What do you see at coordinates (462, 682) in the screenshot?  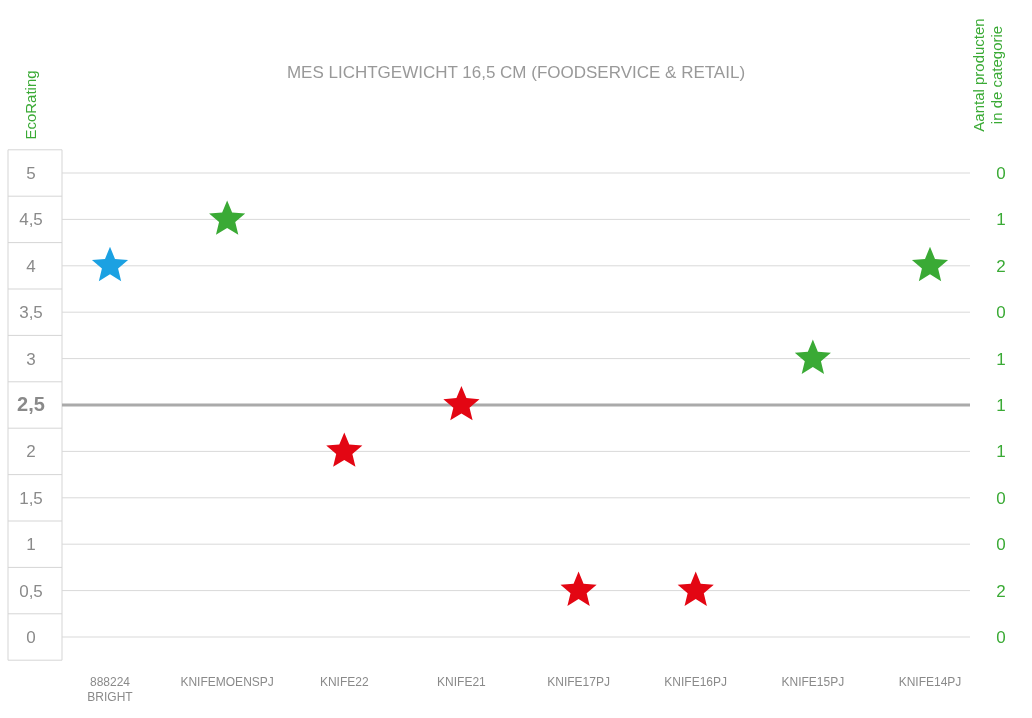 I see `x-tick-label: KNIFE21` at bounding box center [462, 682].